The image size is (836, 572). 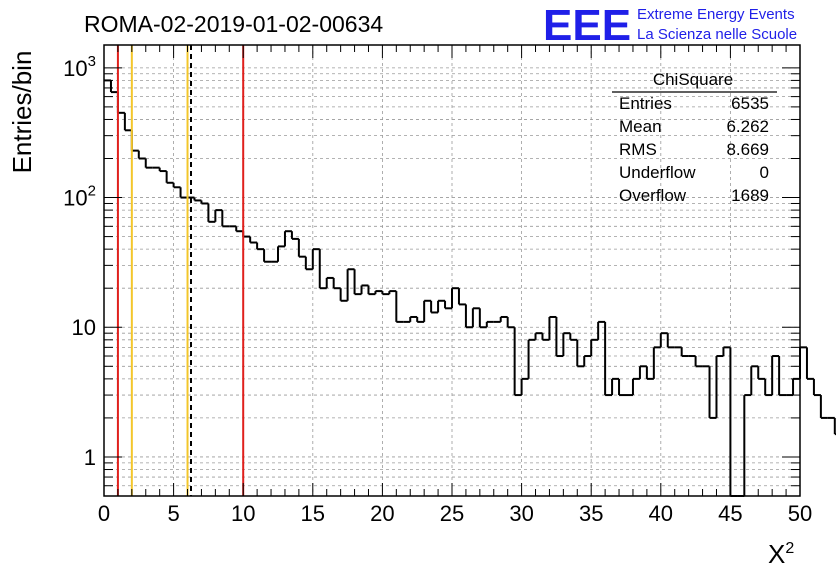 What do you see at coordinates (452, 513) in the screenshot?
I see `x-tick-label: 25` at bounding box center [452, 513].